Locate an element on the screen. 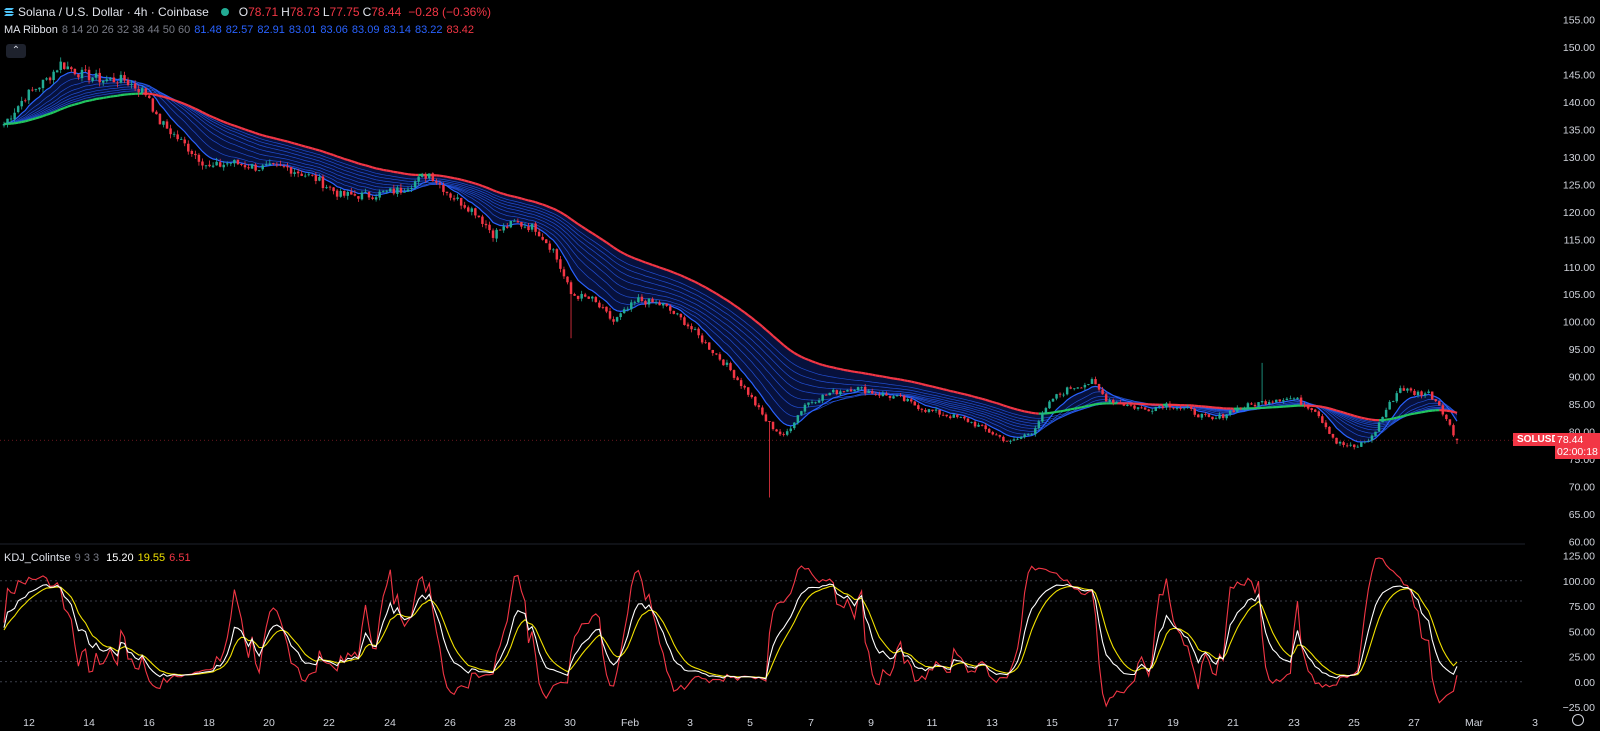 Image resolution: width=1600 pixels, height=731 pixels. time-tick-label: 23 is located at coordinates (1294, 723).